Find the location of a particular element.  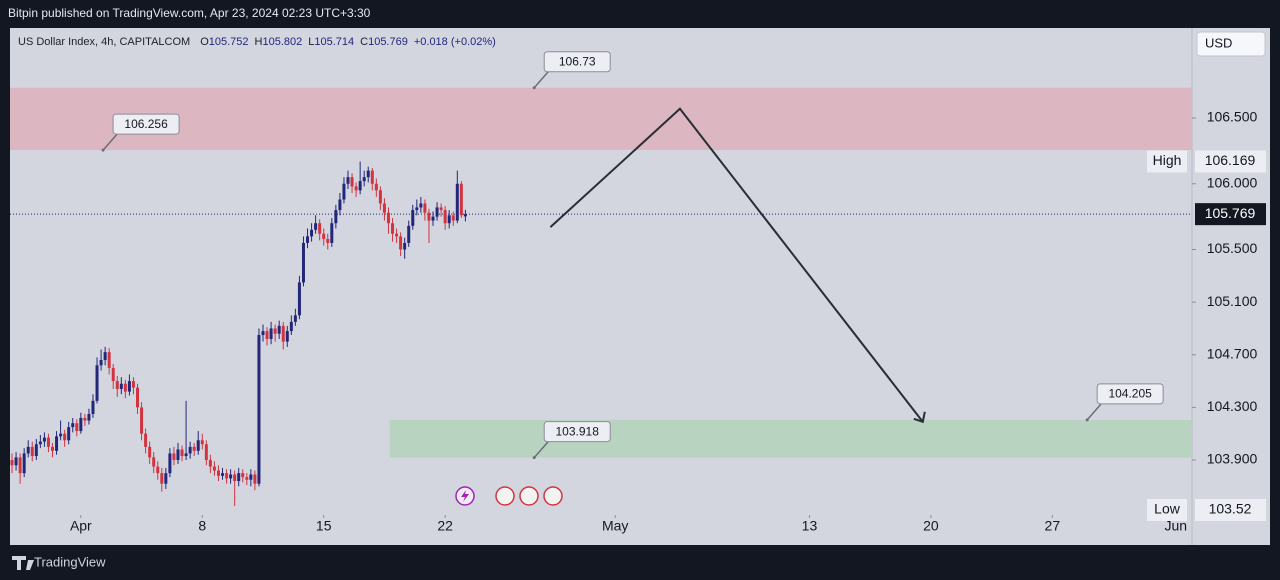

high-price-value: 106.169 is located at coordinates (1230, 160).